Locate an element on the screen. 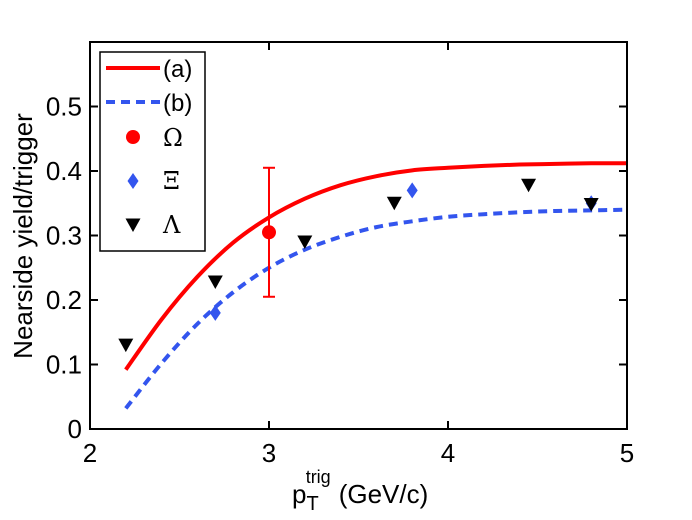 The image size is (692, 520). legend-label-xi: Ξ is located at coordinates (171, 181).